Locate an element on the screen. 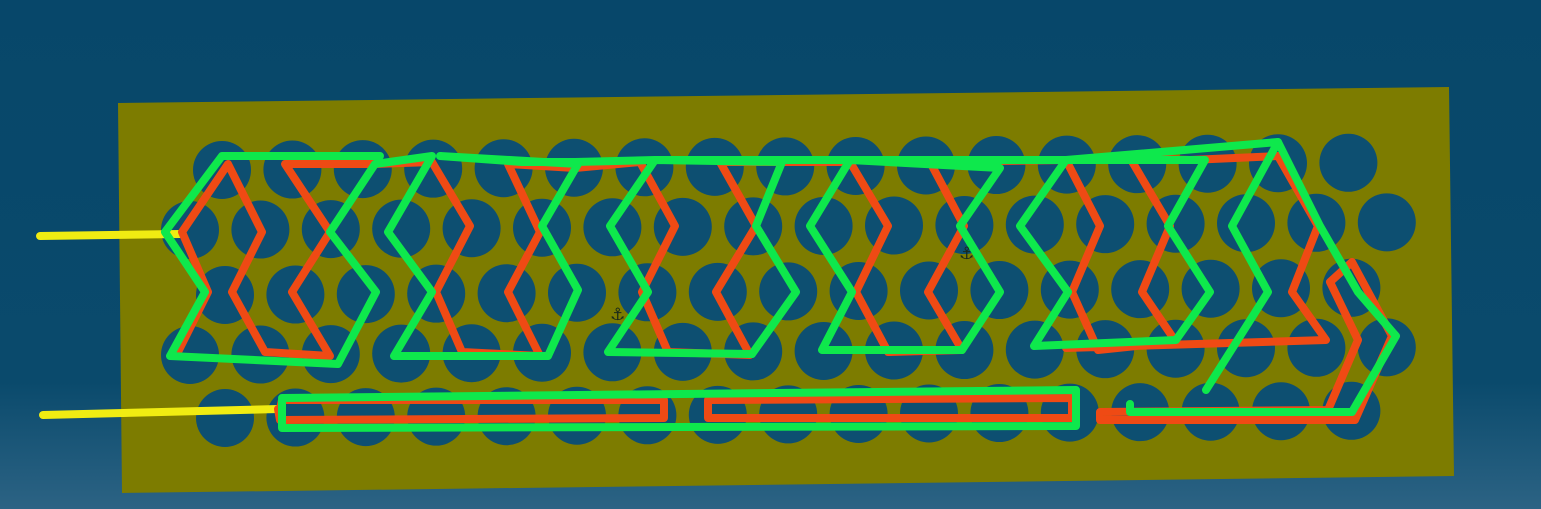 The height and width of the screenshot is (509, 1541). yellow-lead-wires is located at coordinates (159, 324).